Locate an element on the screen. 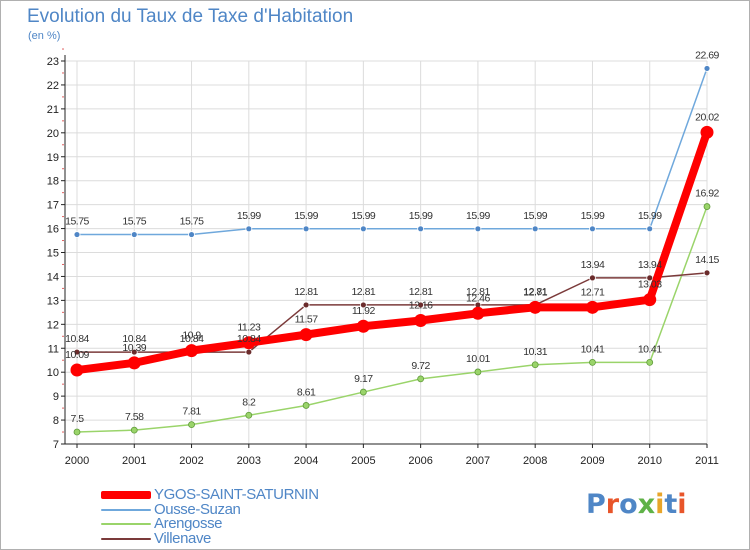 Image resolution: width=750 pixels, height=550 pixels. legend-label-ygos-saint-saturnin: YGOS-SAINT-SATURNIN is located at coordinates (236, 494).